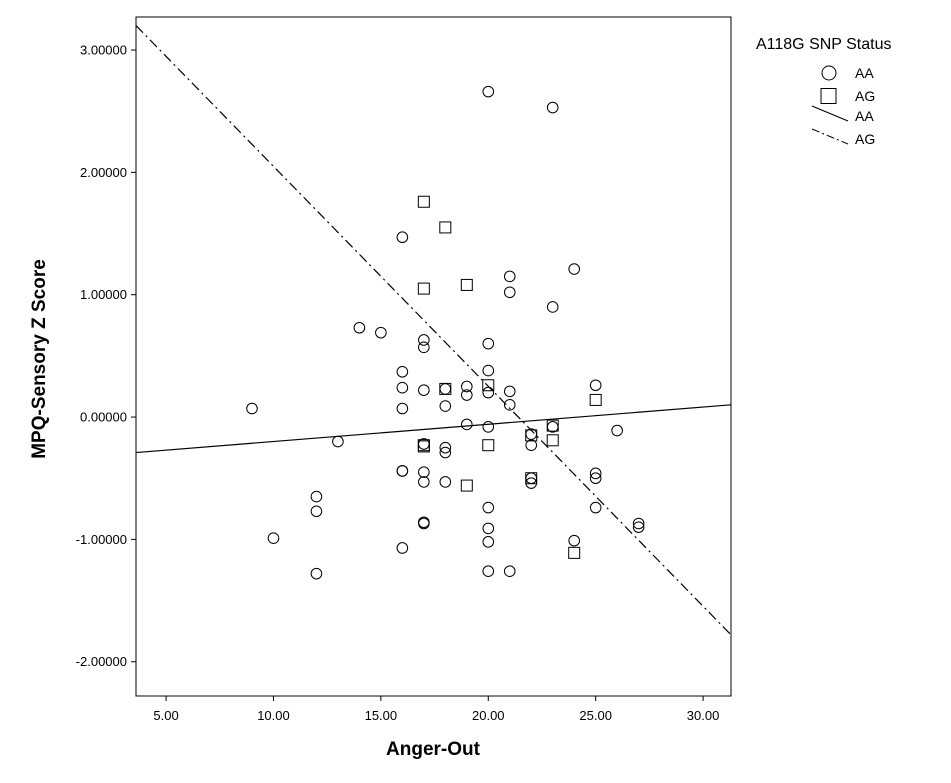  I want to click on x-tick-label: 15.00, so click(381, 715).